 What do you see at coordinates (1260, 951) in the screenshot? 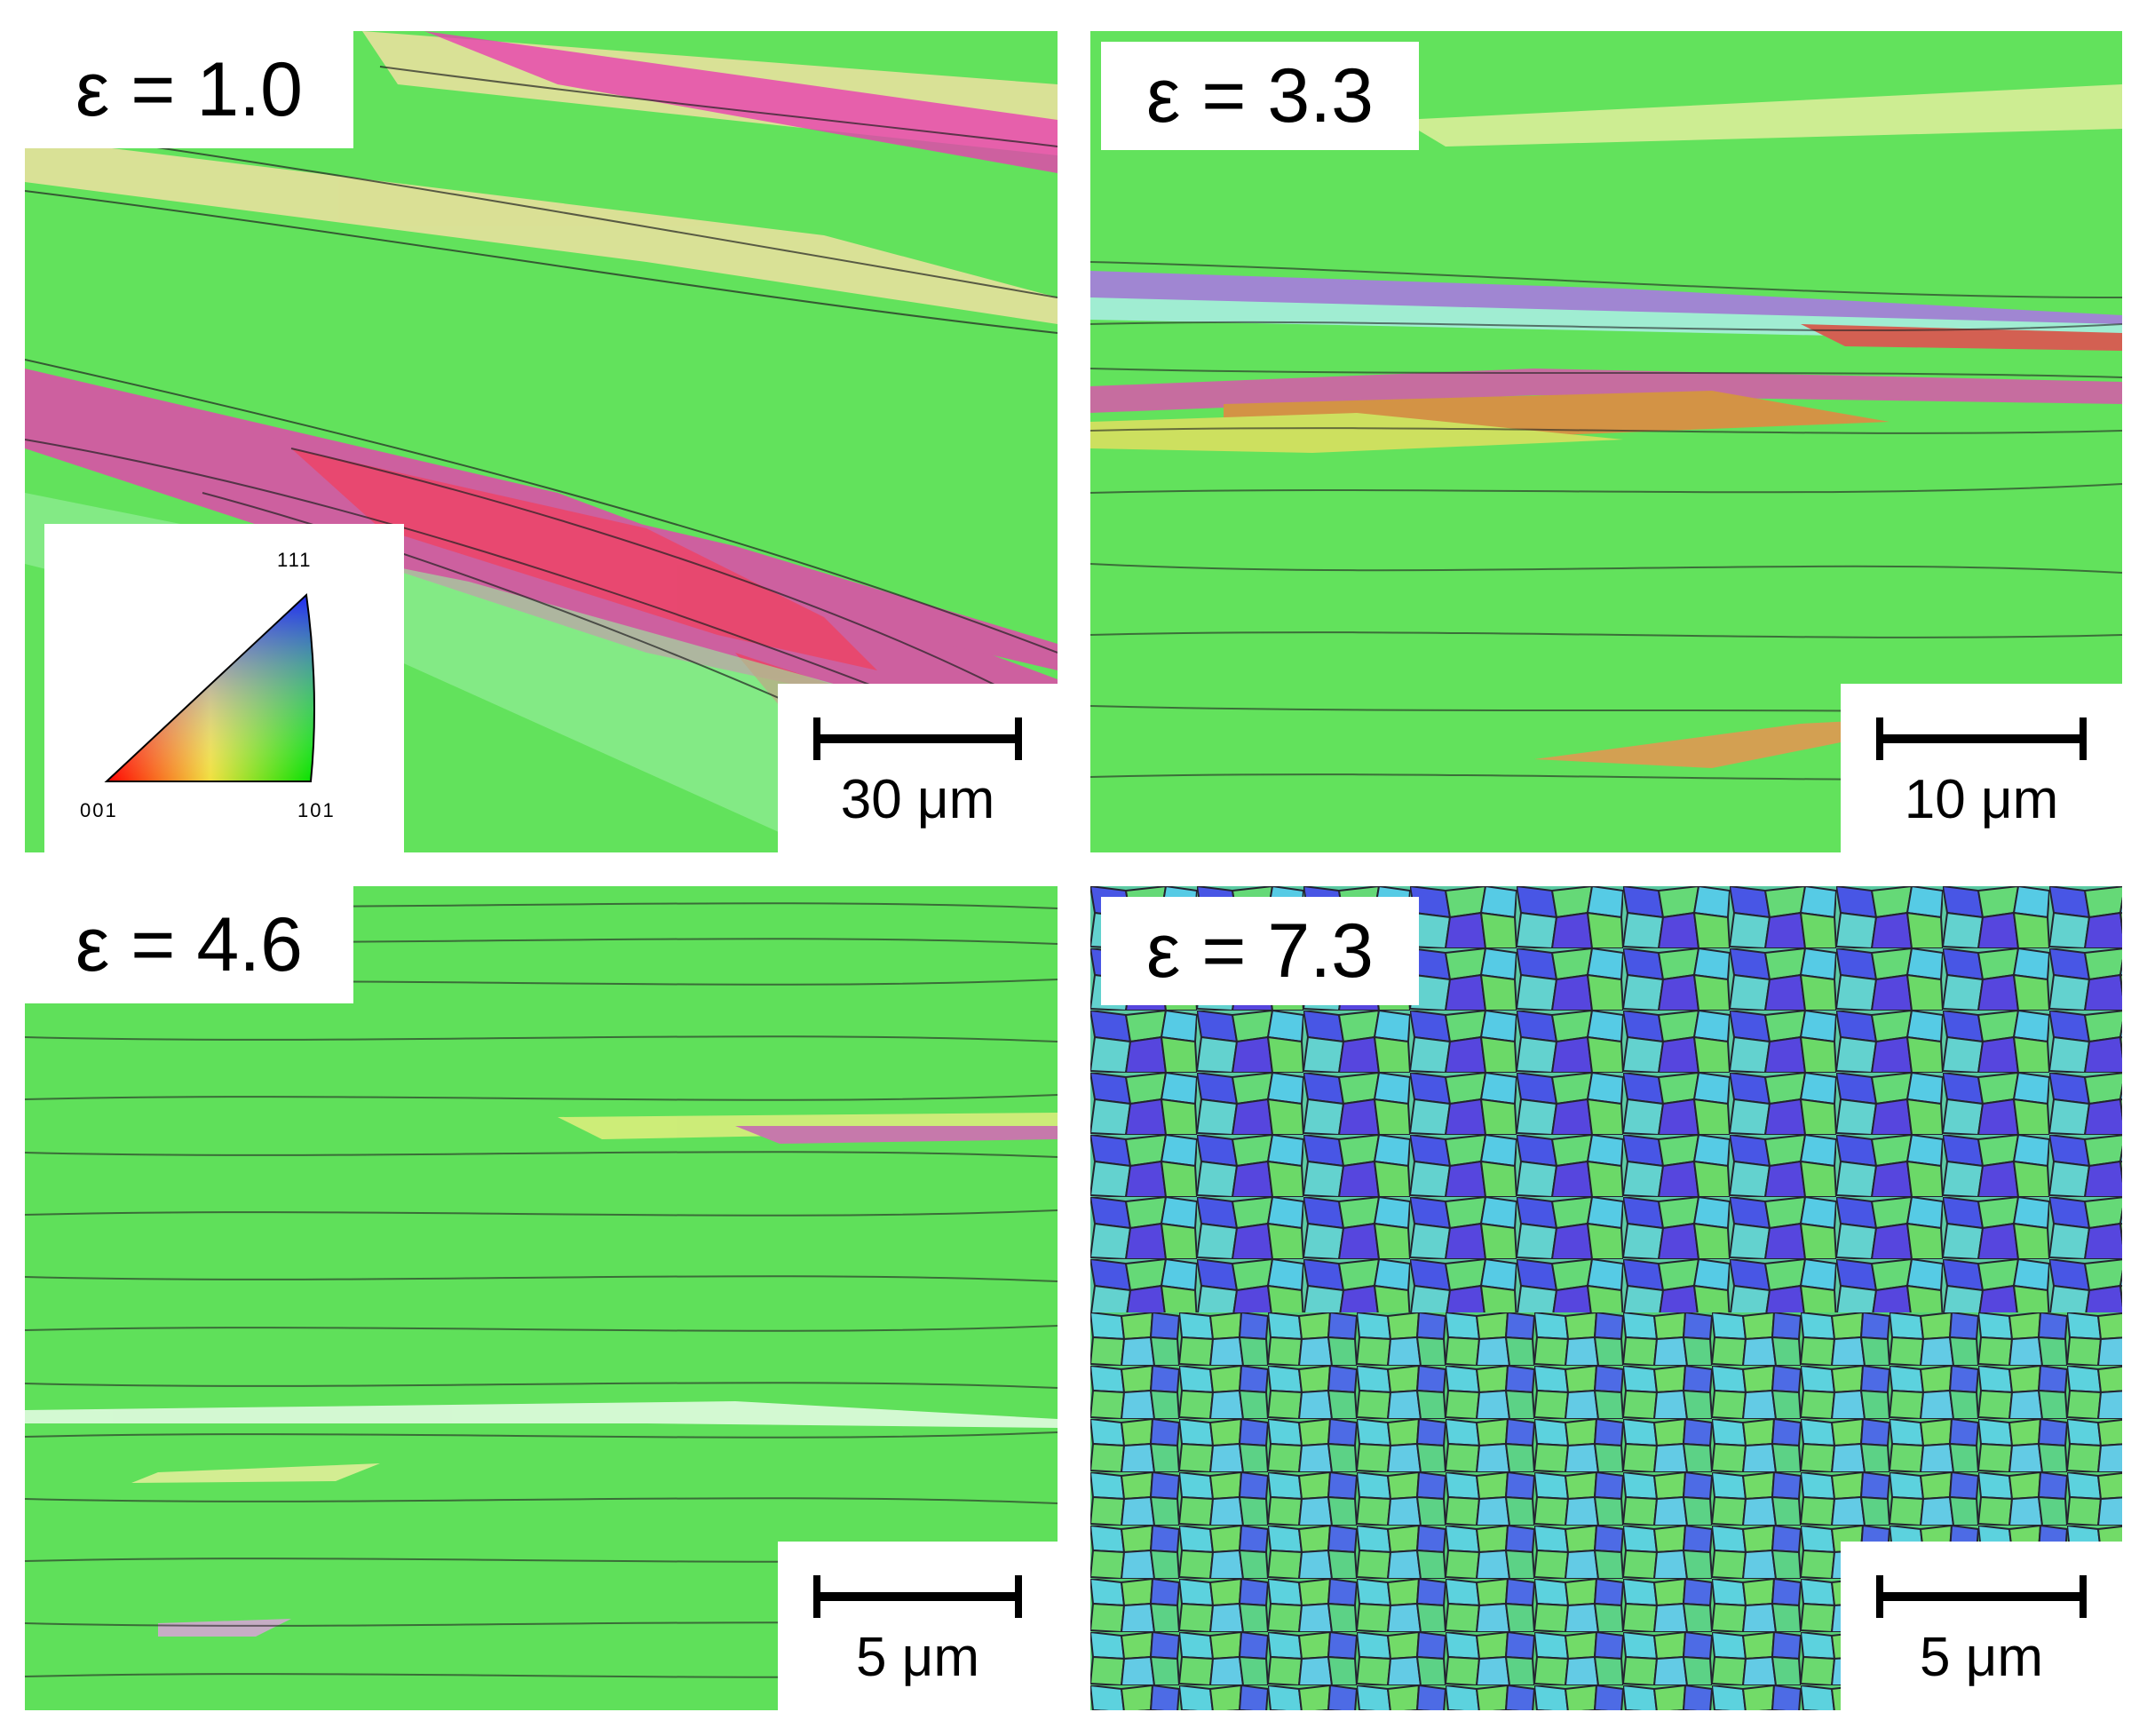
I see `strain-label-4: ε = 7.3` at bounding box center [1260, 951].